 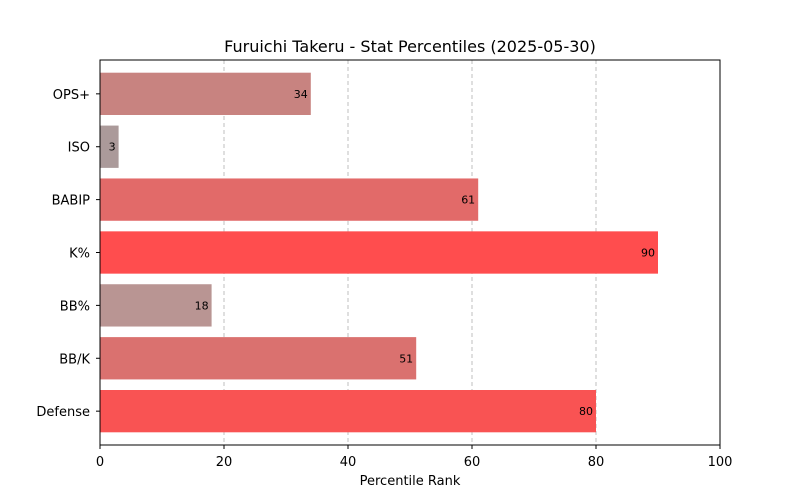 I want to click on y-tick-label: BB%, so click(x=75, y=306).